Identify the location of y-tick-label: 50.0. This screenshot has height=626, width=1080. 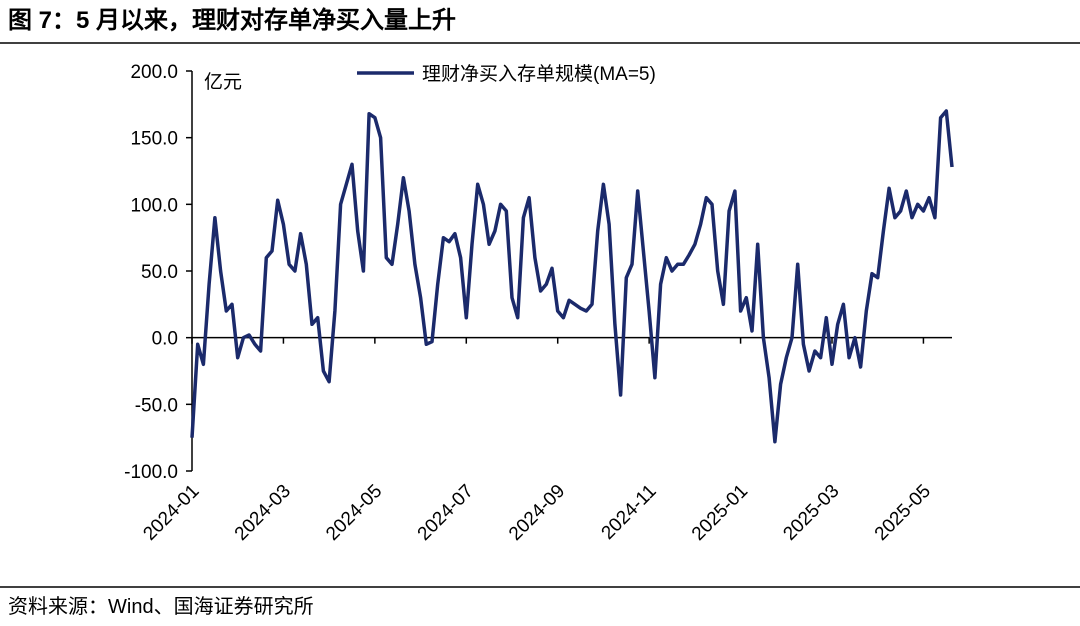
(159, 272).